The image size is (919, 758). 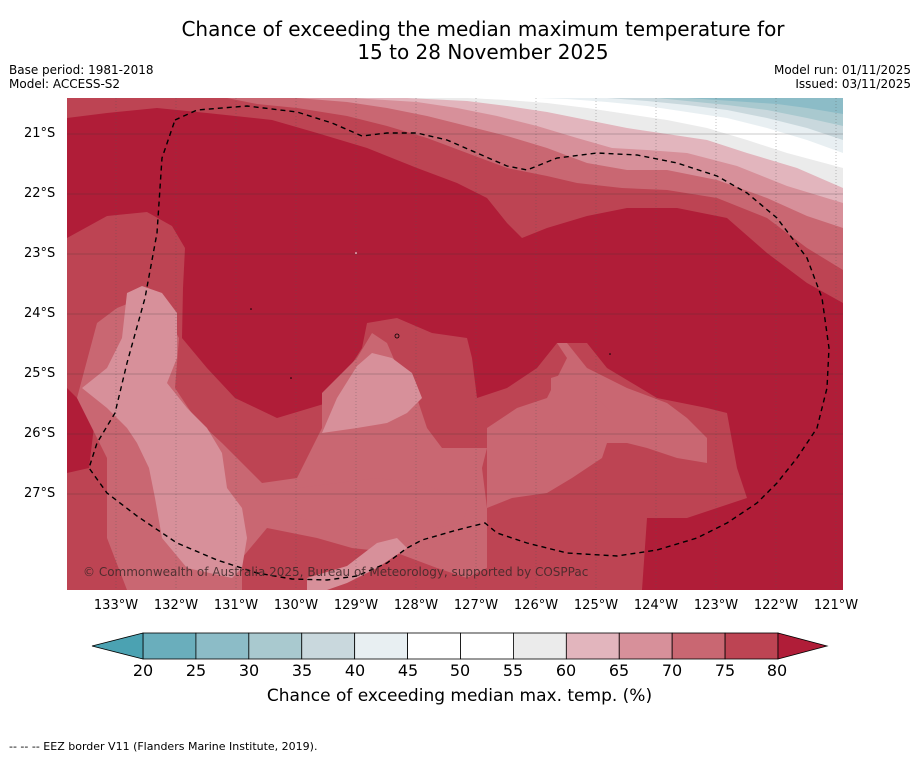 I want to click on colorbar-over-arrow, so click(x=803, y=646).